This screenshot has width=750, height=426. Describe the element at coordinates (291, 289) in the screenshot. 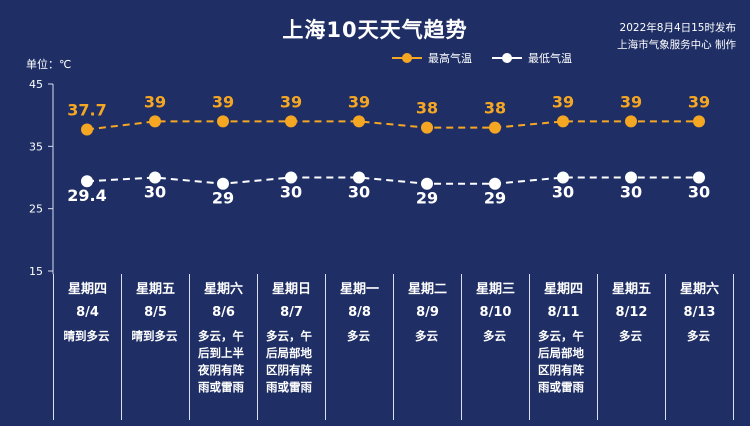

I see `weekday-label: 星期日` at that location.